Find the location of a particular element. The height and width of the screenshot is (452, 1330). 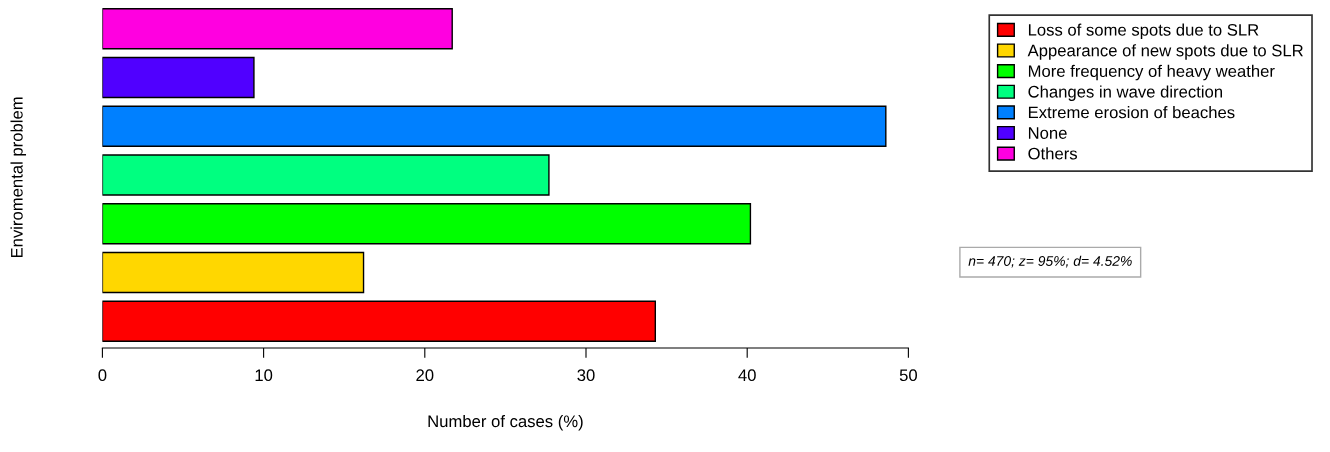

x-tick-label: 30 is located at coordinates (586, 375).